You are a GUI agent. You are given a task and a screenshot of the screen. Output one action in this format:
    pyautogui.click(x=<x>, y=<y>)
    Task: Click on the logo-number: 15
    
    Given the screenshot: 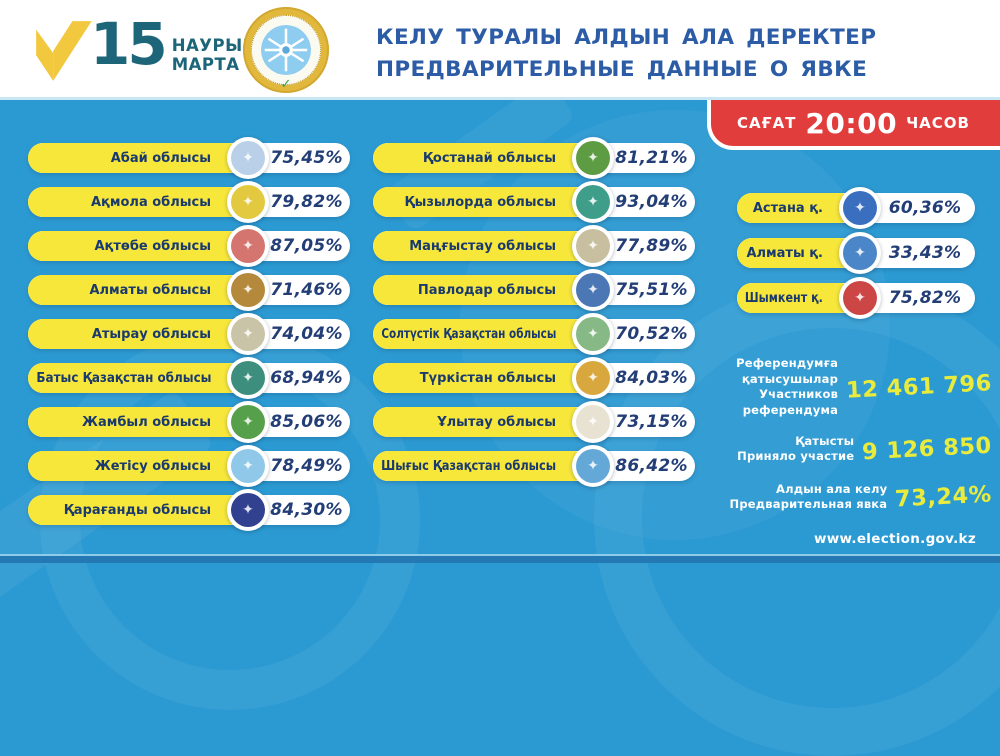 What is the action you would take?
    pyautogui.click(x=129, y=44)
    